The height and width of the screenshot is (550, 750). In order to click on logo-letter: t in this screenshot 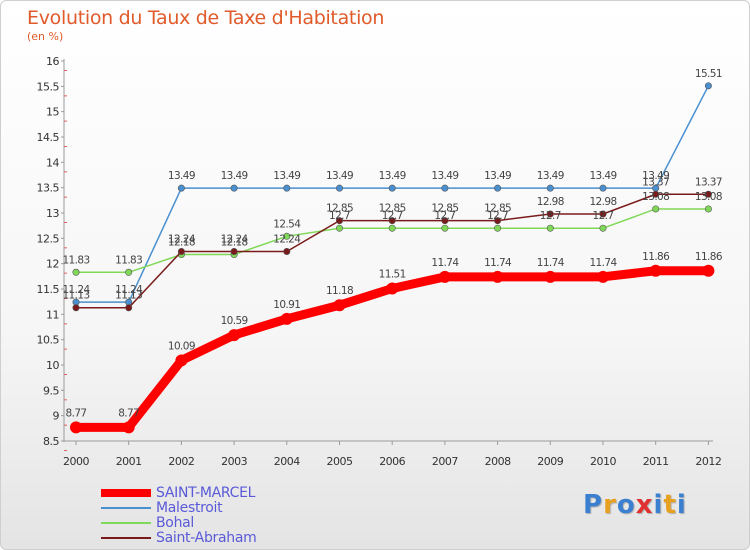, I will do `click(670, 505)`.